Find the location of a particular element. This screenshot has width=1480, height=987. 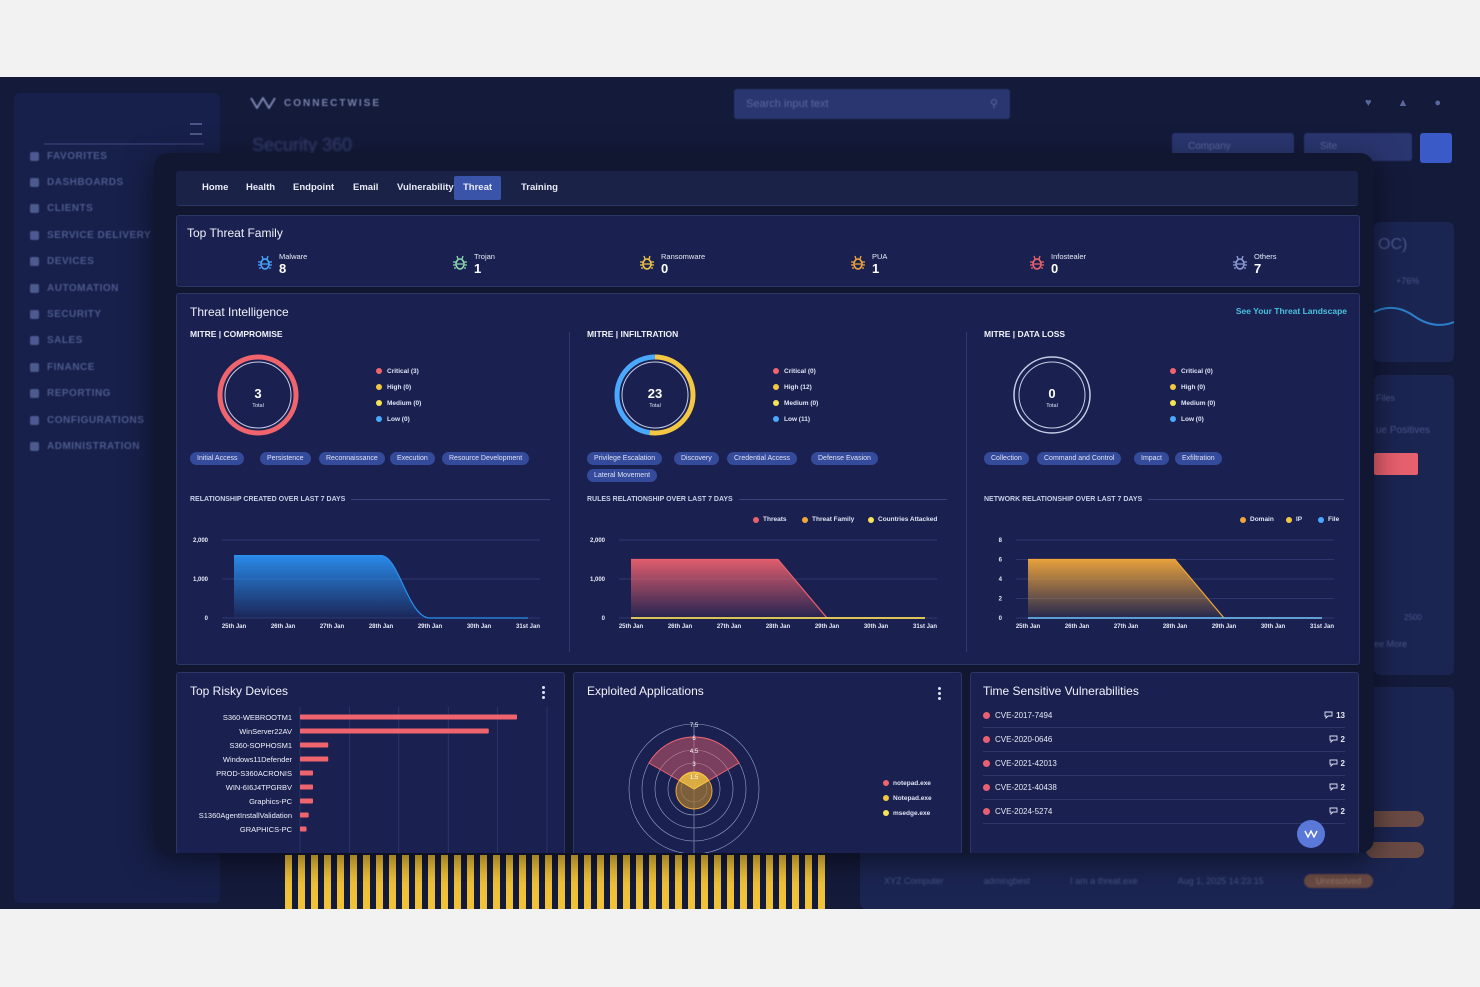

assistant-button is located at coordinates (1311, 834).